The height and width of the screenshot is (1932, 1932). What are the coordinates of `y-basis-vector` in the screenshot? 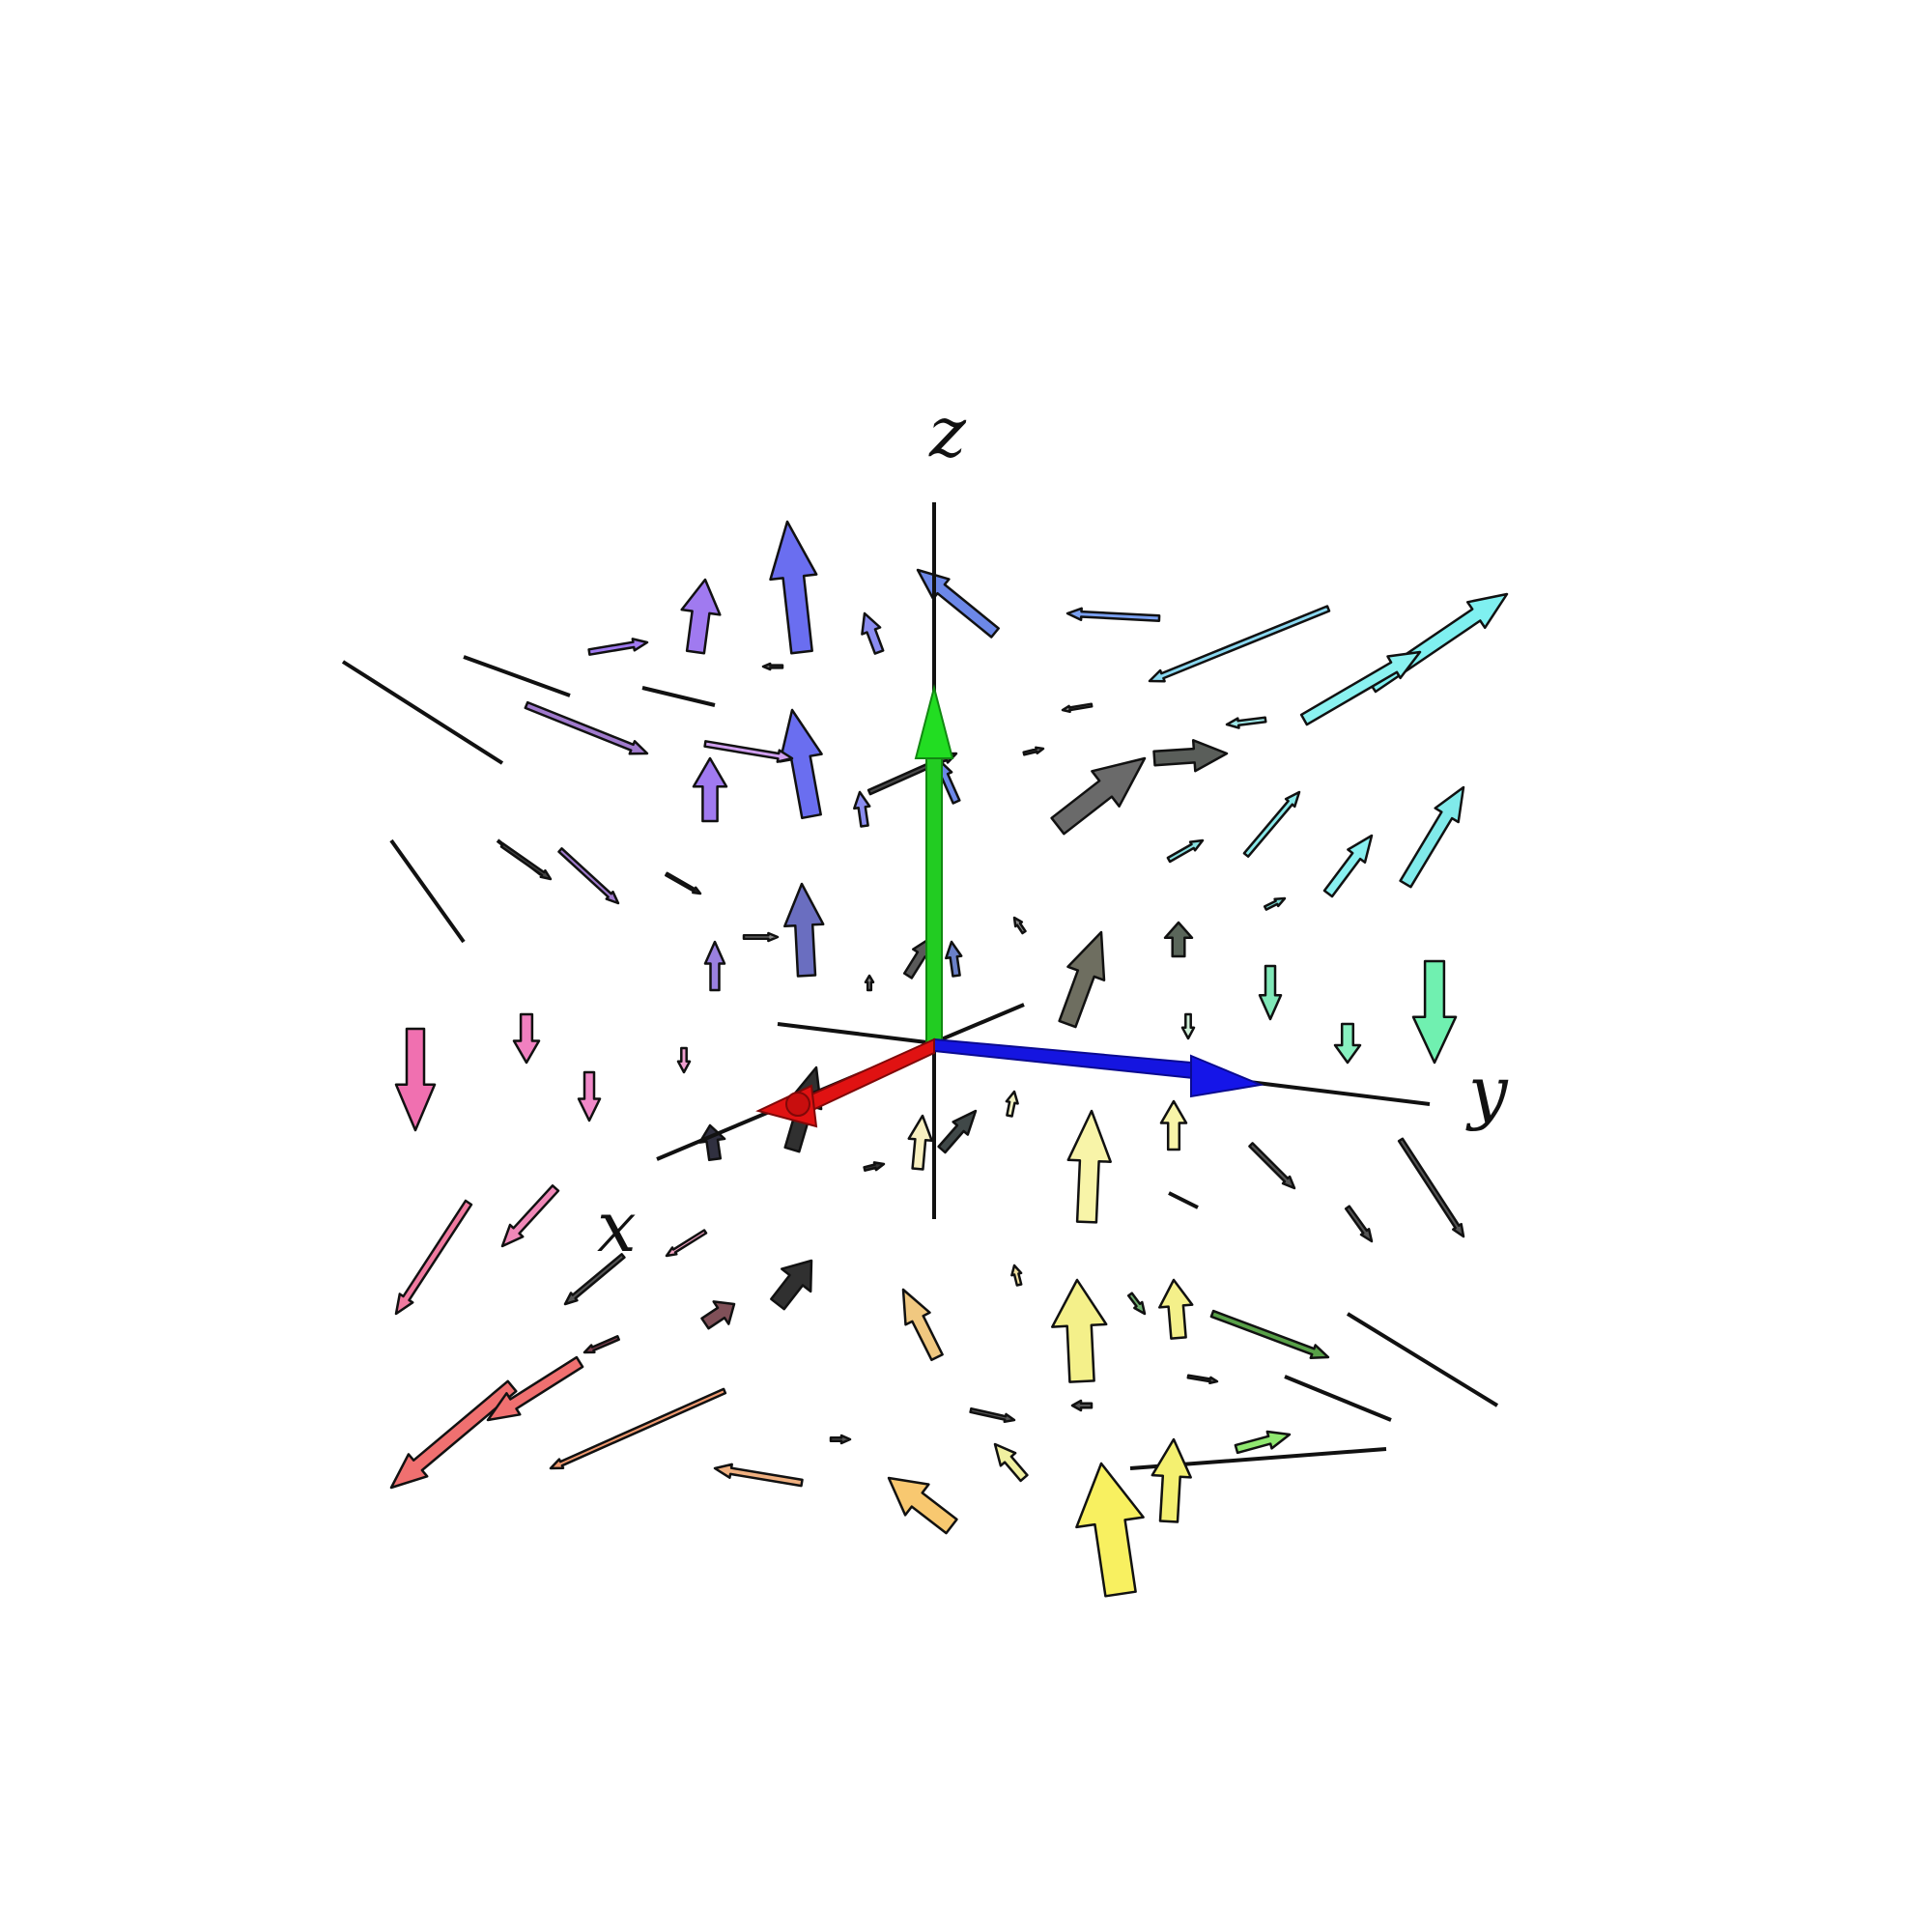 It's located at (1098, 1067).